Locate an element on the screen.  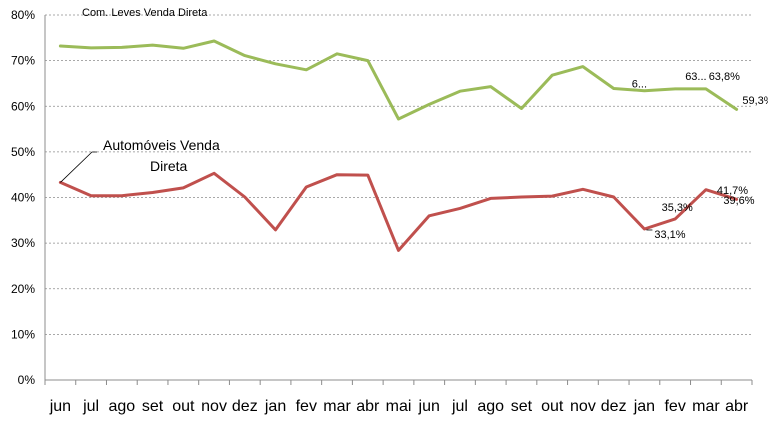
data-label: 63,8% is located at coordinates (724, 77).